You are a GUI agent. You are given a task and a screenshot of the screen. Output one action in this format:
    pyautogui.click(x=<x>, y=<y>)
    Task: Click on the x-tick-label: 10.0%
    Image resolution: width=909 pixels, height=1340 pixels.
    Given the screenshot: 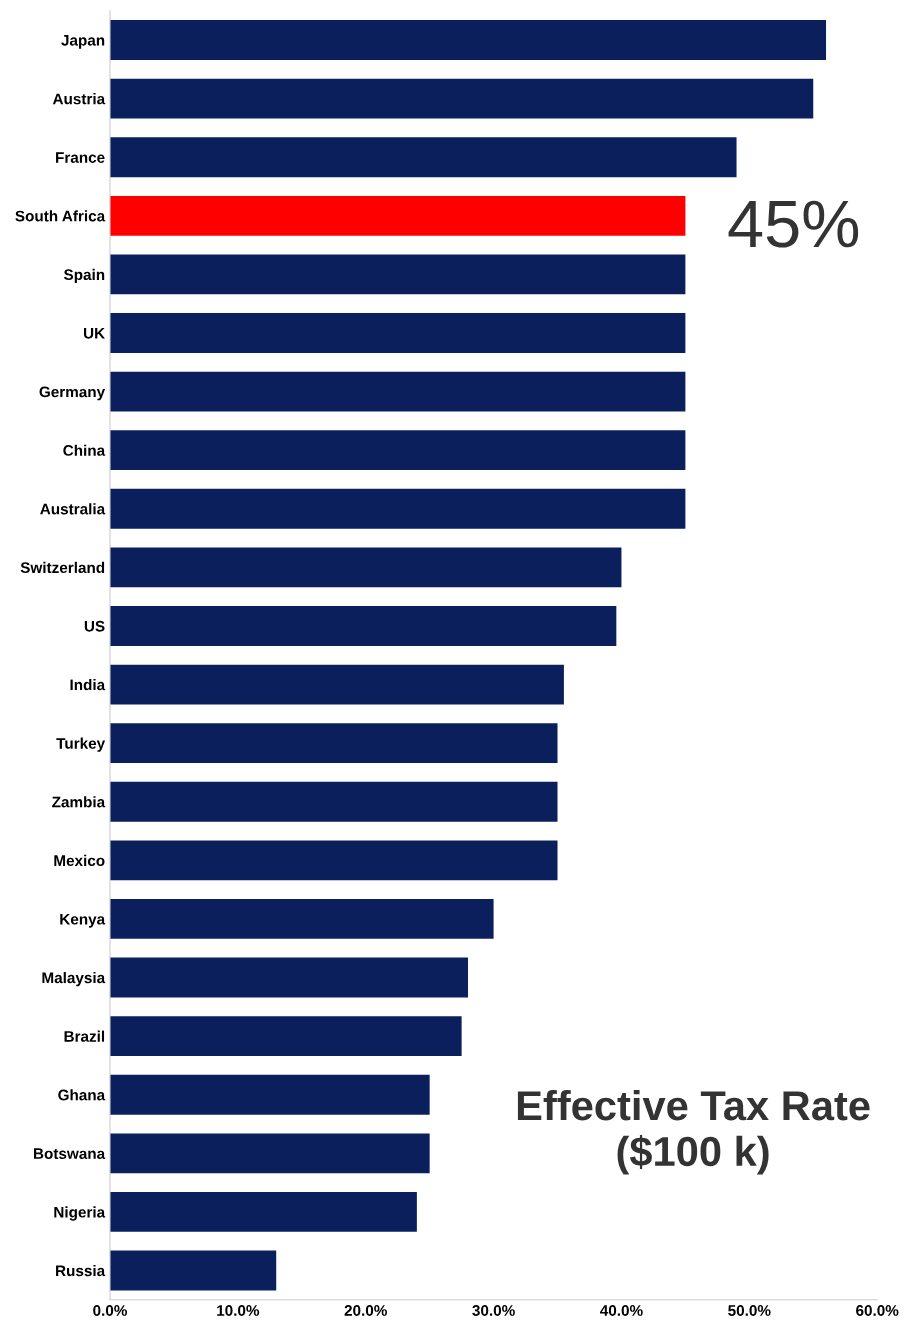 What is the action you would take?
    pyautogui.click(x=238, y=1310)
    